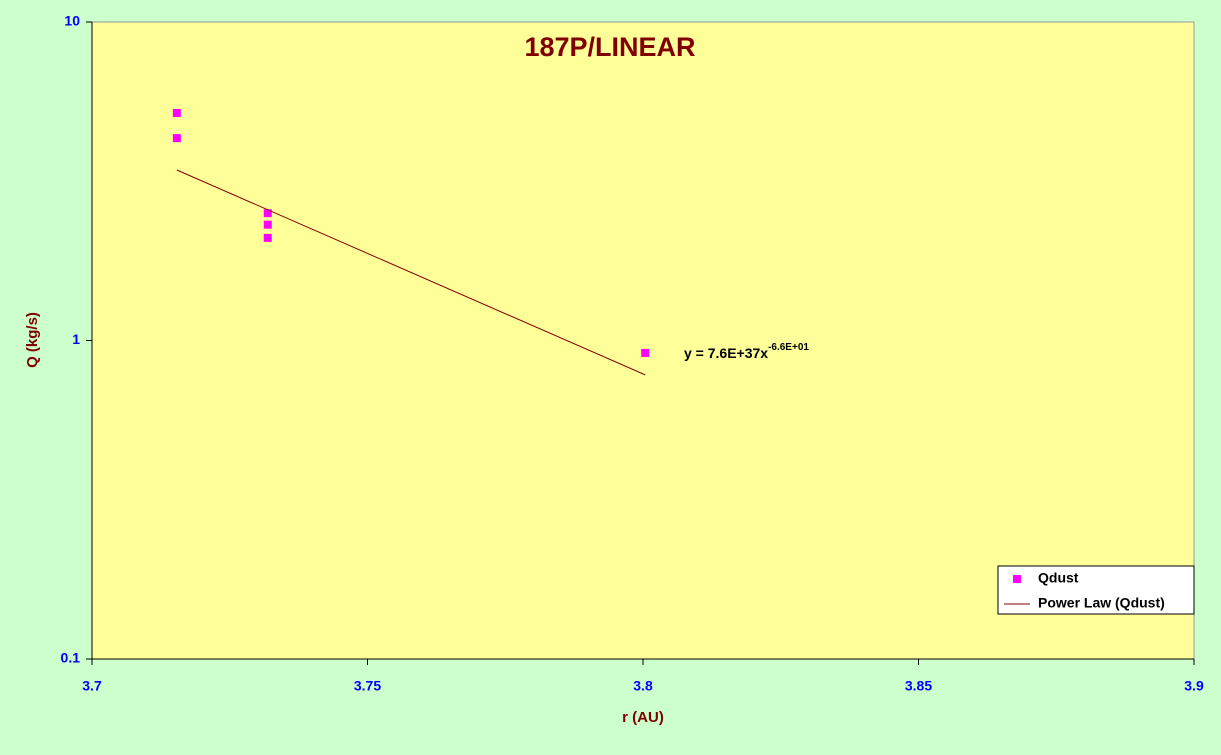  I want to click on x-tick-label: 3.85, so click(918, 686).